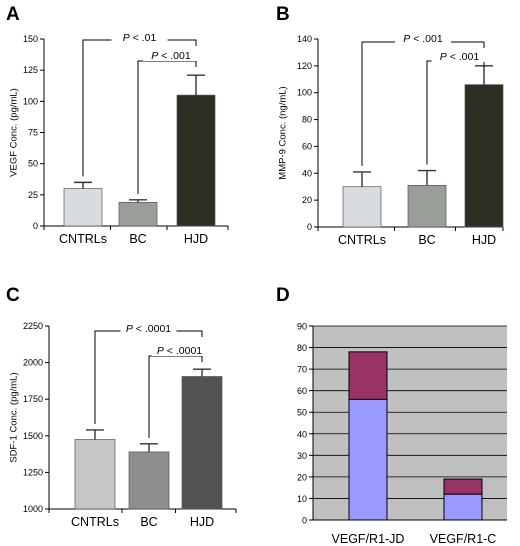 The image size is (520, 546). What do you see at coordinates (33, 436) in the screenshot?
I see `panel-c-y-tick-label: 1500` at bounding box center [33, 436].